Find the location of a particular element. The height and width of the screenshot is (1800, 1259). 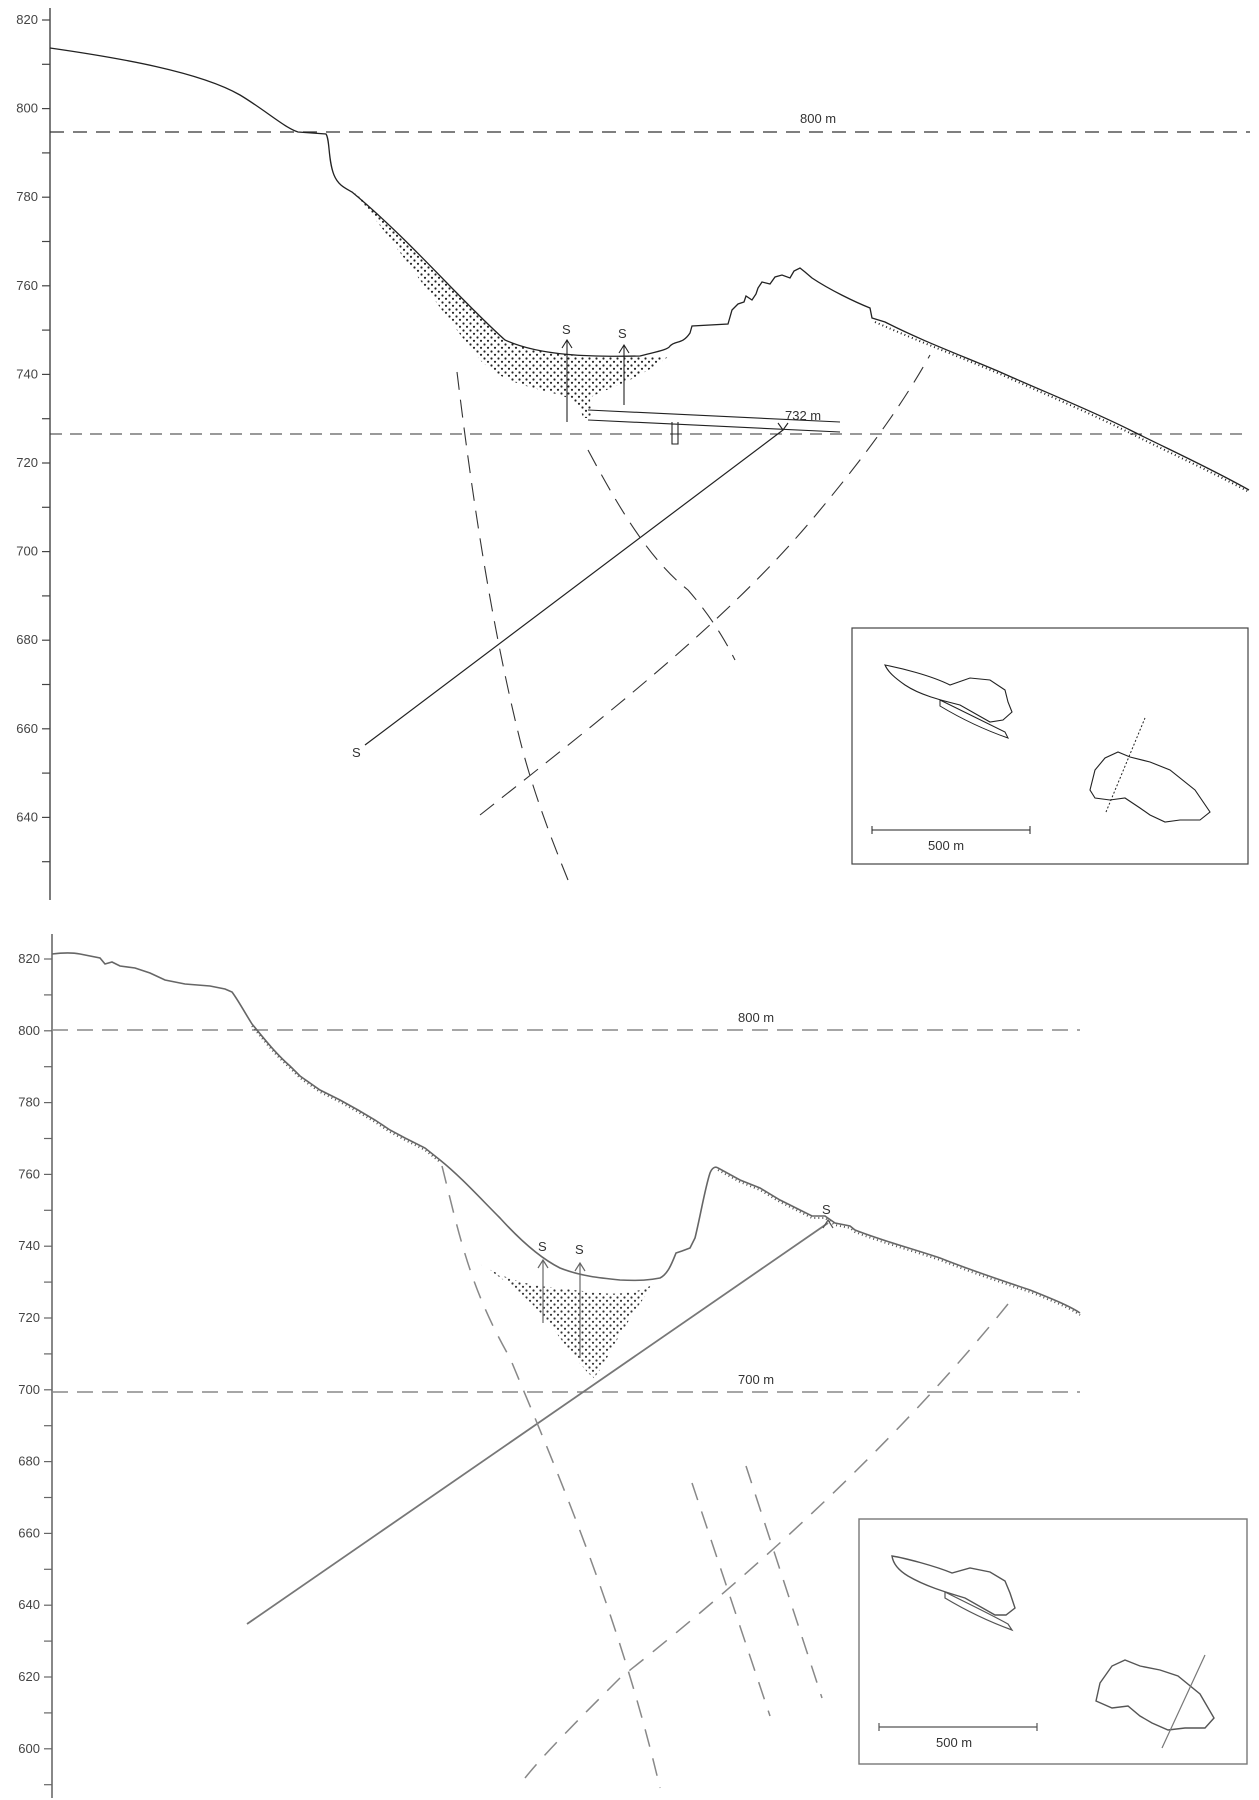

y-axis-tick-label: 620 is located at coordinates (29, 1676).